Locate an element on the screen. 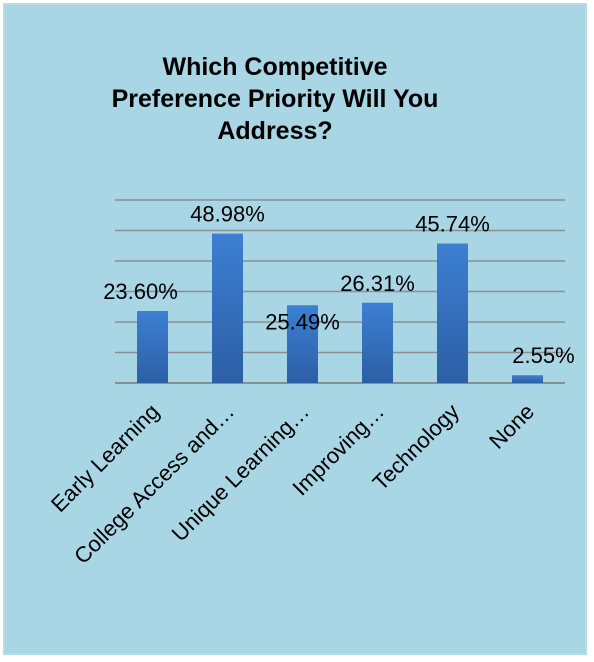 Image resolution: width=594 pixels, height=662 pixels. data-label-4: 45.74% is located at coordinates (452, 223).